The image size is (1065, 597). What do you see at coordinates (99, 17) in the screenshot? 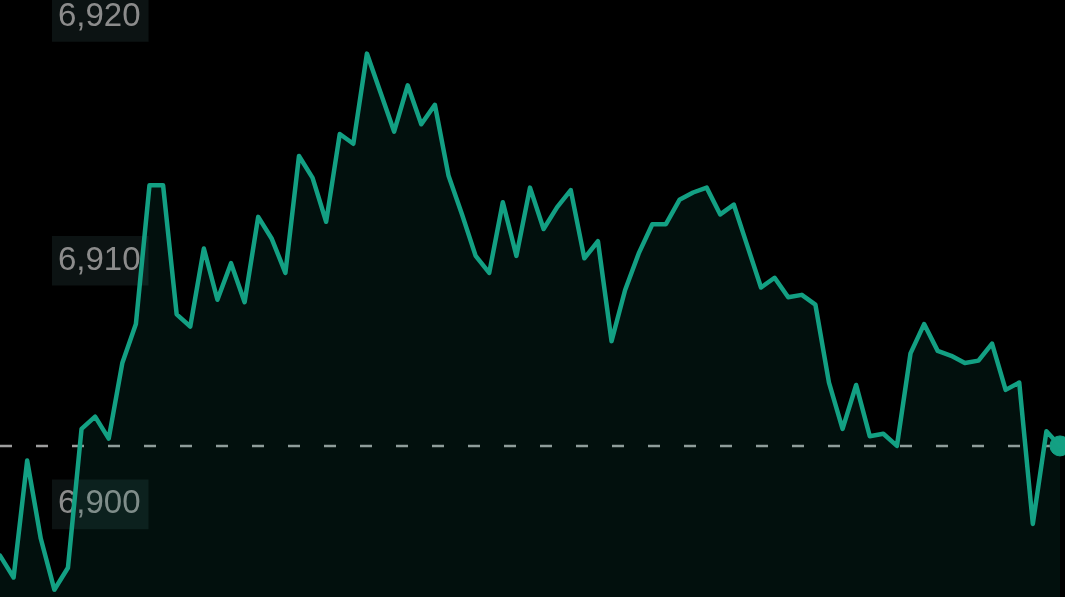
I see `y-tick-label: 6,920` at bounding box center [99, 17].